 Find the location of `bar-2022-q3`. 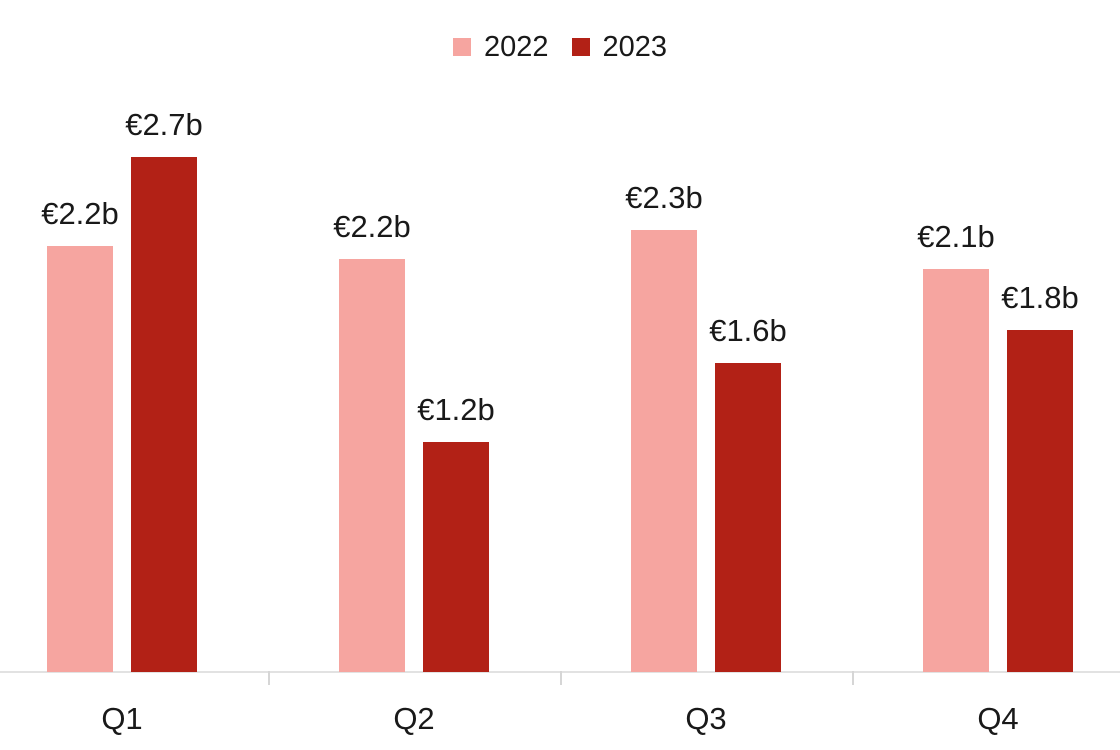

bar-2022-q3 is located at coordinates (664, 451).